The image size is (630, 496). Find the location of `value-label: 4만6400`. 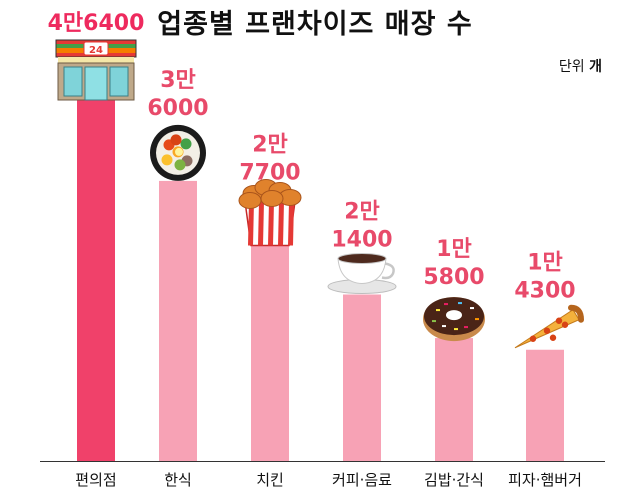

value-label: 4만6400 is located at coordinates (96, 23).